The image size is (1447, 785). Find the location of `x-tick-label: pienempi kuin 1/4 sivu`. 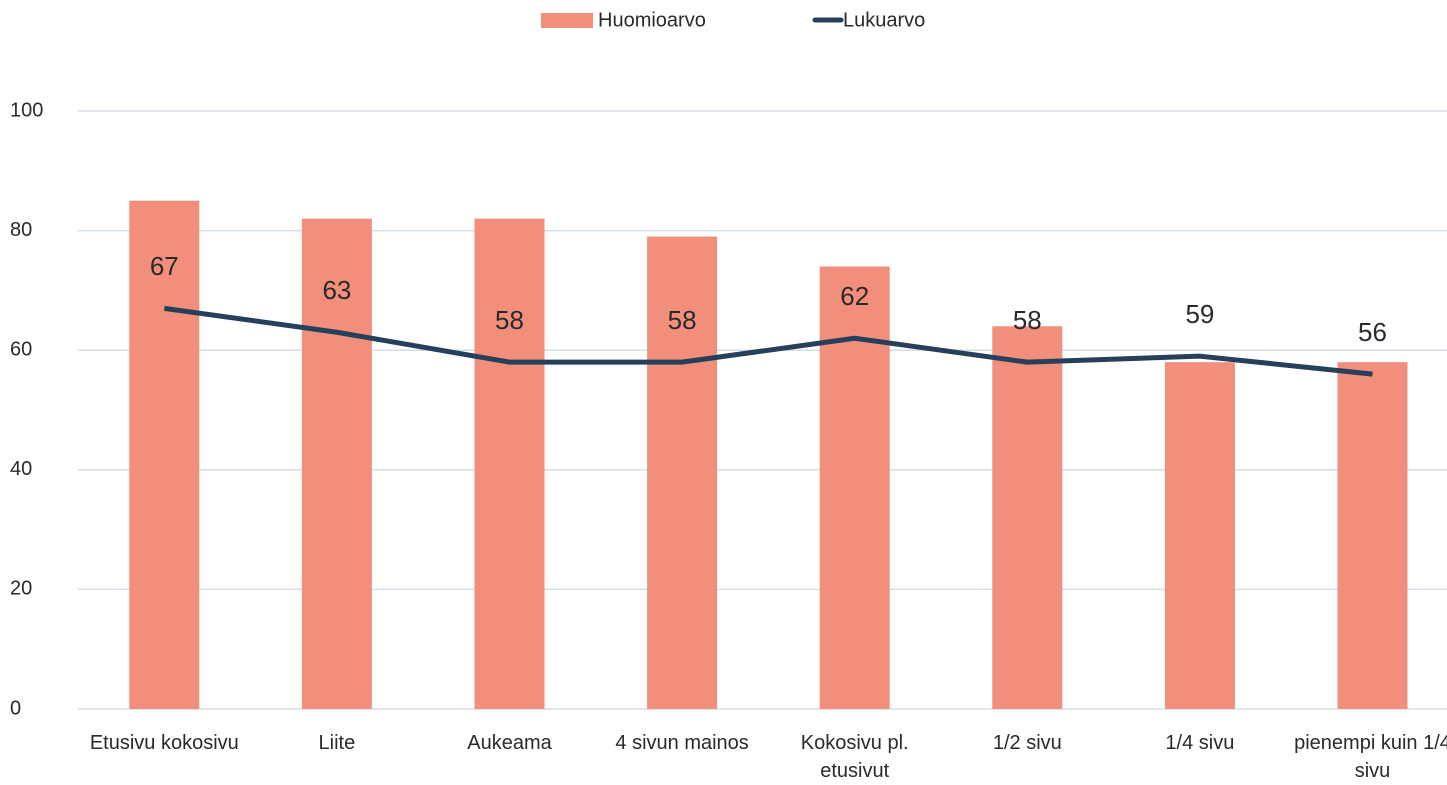

x-tick-label: pienempi kuin 1/4 sivu is located at coordinates (1370, 757).